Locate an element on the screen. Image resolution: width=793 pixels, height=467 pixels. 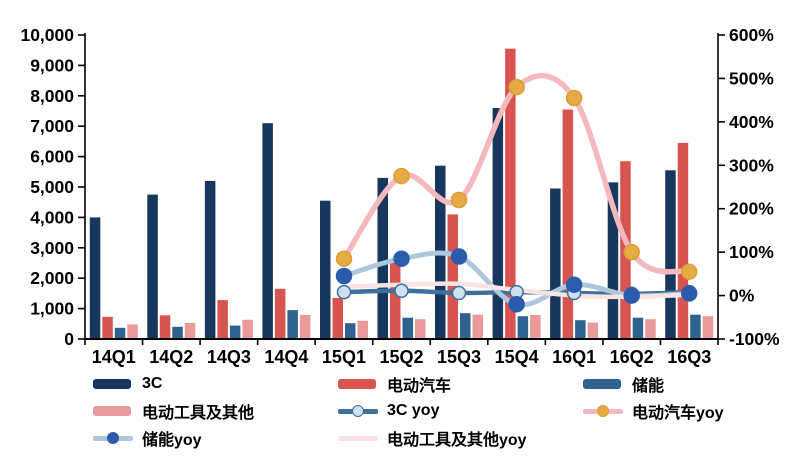
x-axis-category-label: 14Q2 is located at coordinates (171, 357).